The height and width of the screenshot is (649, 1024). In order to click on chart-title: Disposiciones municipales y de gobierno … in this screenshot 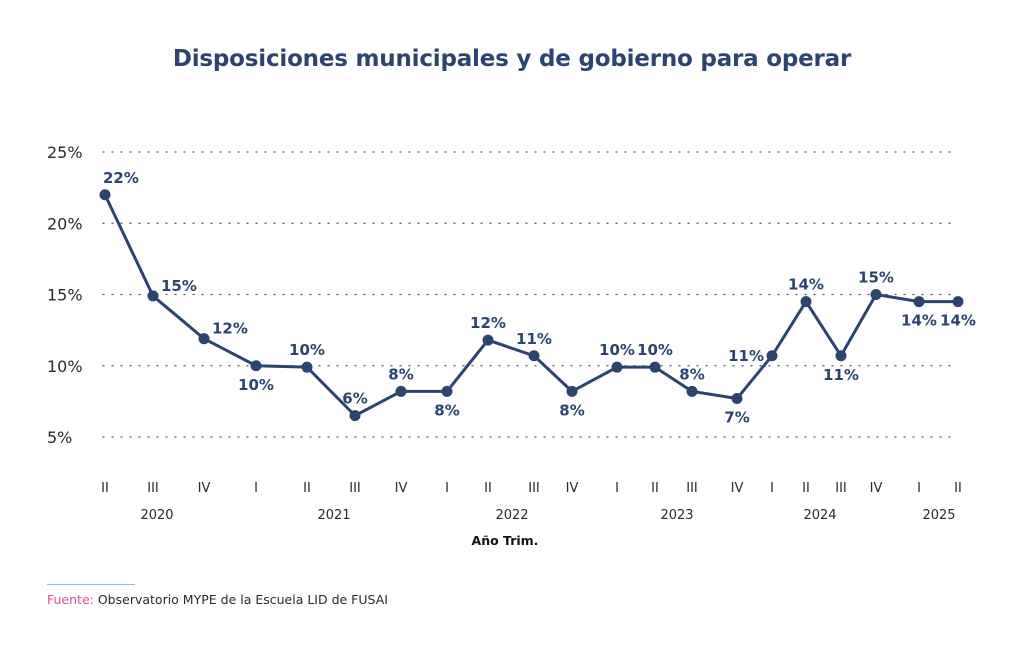, I will do `click(512, 59)`.